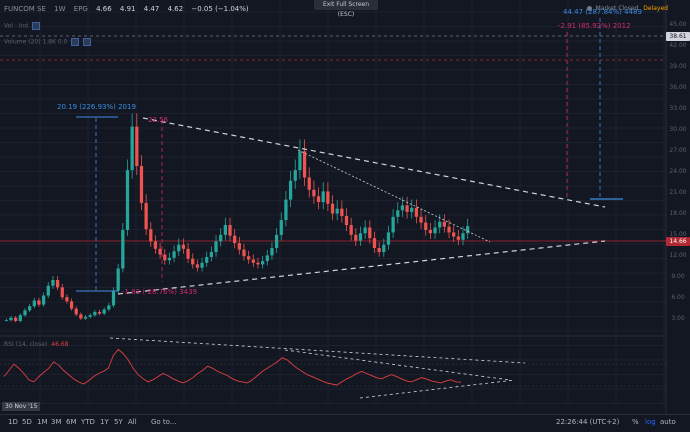 This screenshot has width=690, height=432. Describe the element at coordinates (650, 422) in the screenshot. I see `log-toggle: log` at that location.